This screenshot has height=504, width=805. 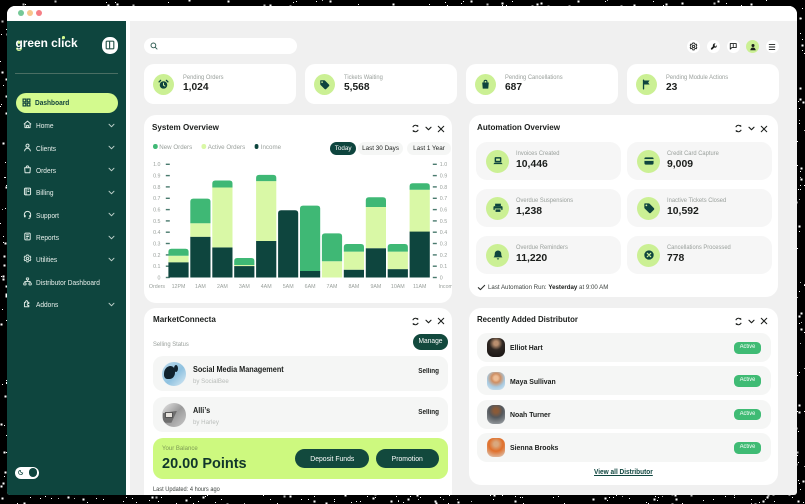 What do you see at coordinates (310, 287) in the screenshot?
I see `svg-text: 6AM` at bounding box center [310, 287].